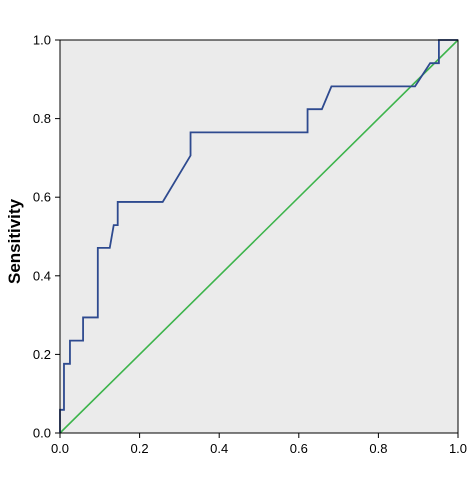 This screenshot has height=479, width=474. I want to click on y-tick-label: 0.8, so click(42, 118).